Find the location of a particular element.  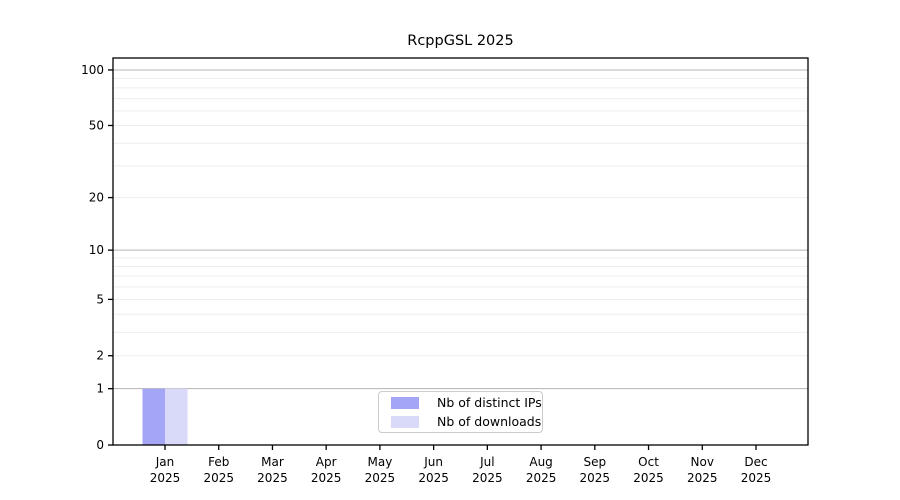

y-tick-label: 100 is located at coordinates (92, 70).